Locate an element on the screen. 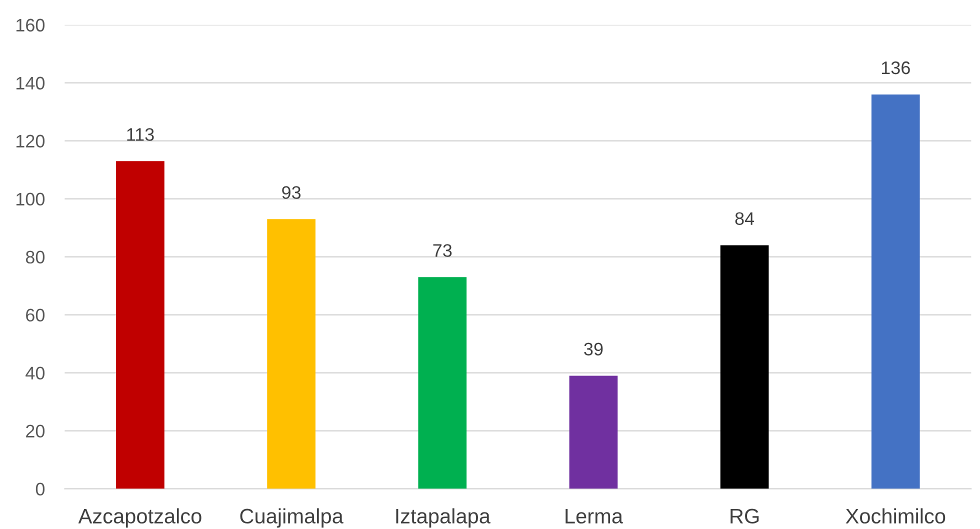  data-label: 113 is located at coordinates (140, 134).